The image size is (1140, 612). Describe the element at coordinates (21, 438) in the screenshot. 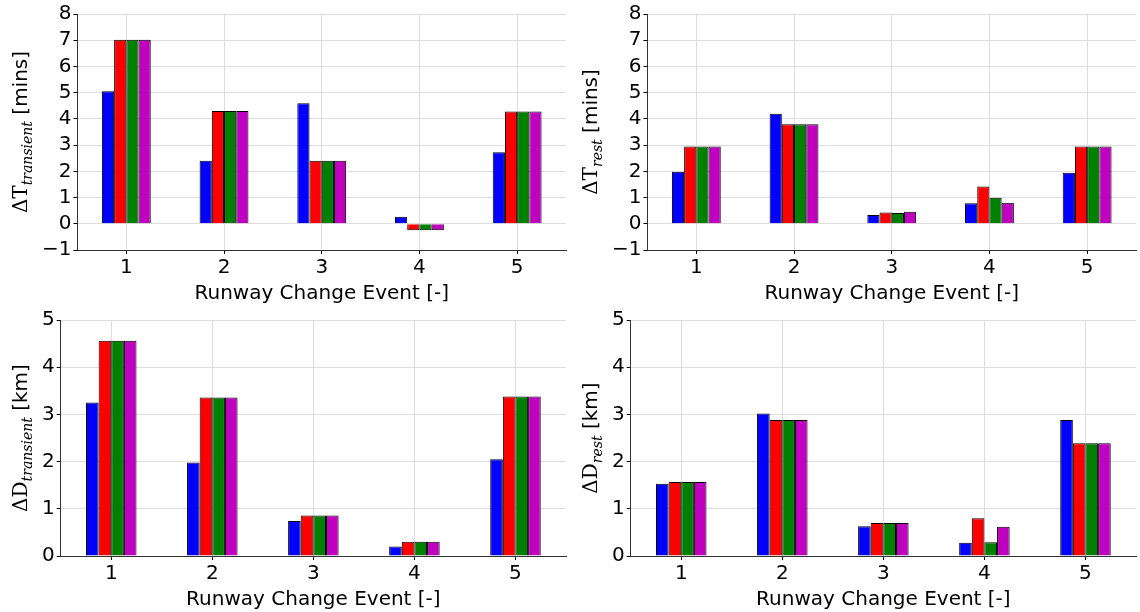

I see `y-axis-title: ΔDtransient [km]` at that location.